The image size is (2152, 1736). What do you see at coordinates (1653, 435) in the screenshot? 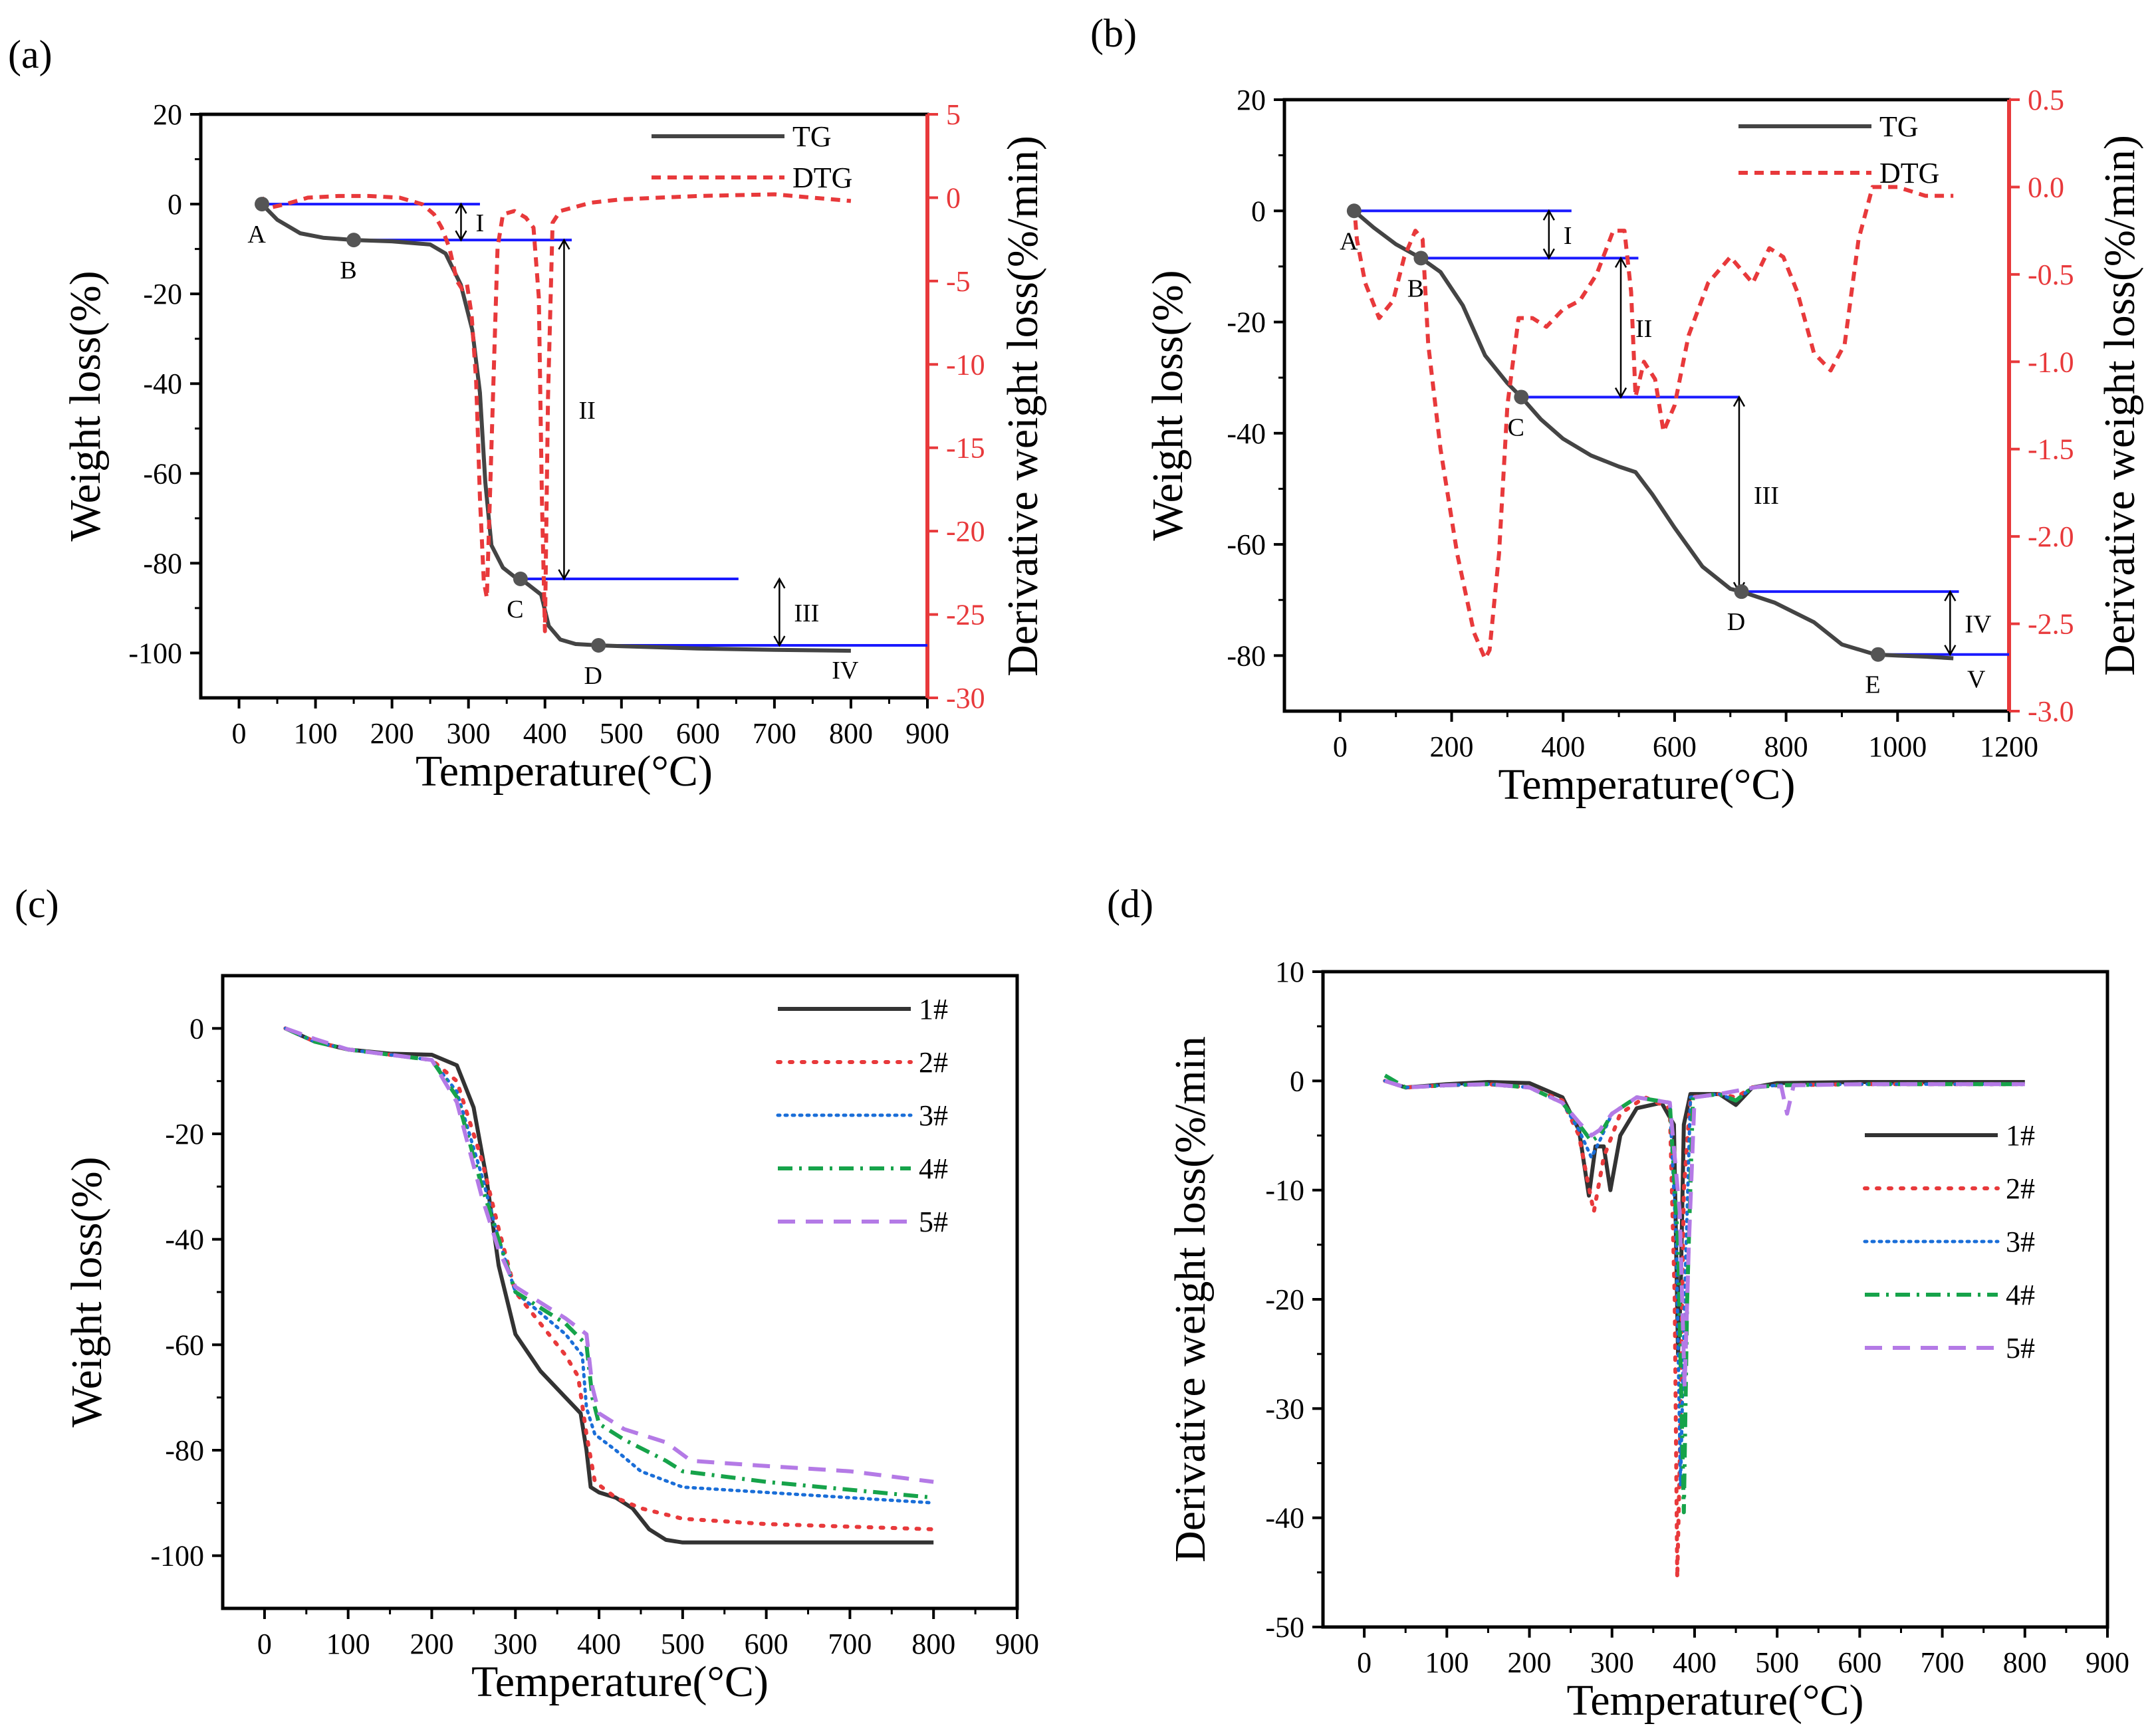
I see `series-line-TG` at bounding box center [1653, 435].